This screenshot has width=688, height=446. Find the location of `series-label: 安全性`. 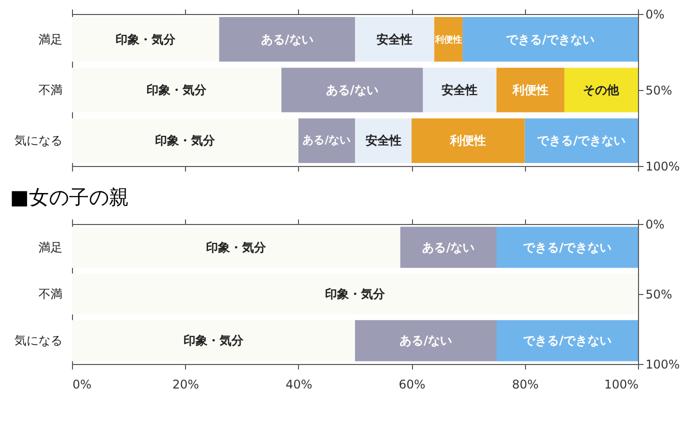

series-label: 安全性 is located at coordinates (383, 141).